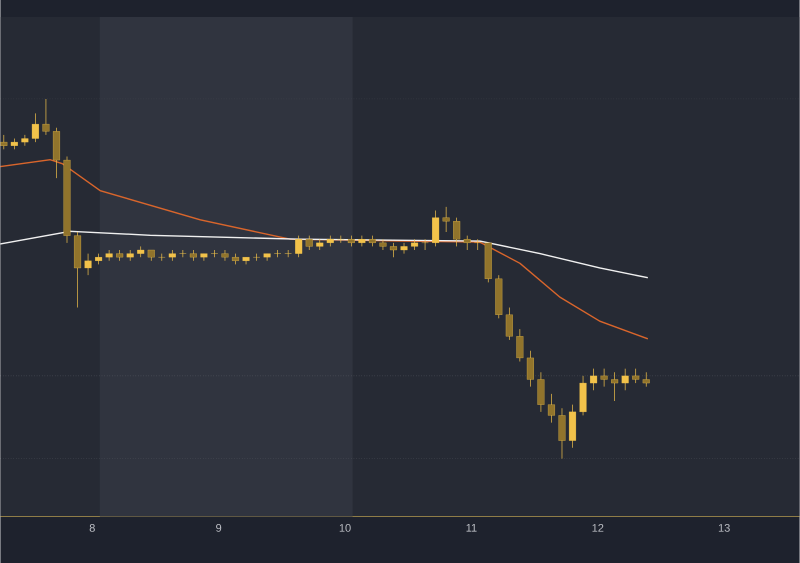 The image size is (800, 563). What do you see at coordinates (598, 528) in the screenshot?
I see `x-tick-label: 12` at bounding box center [598, 528].